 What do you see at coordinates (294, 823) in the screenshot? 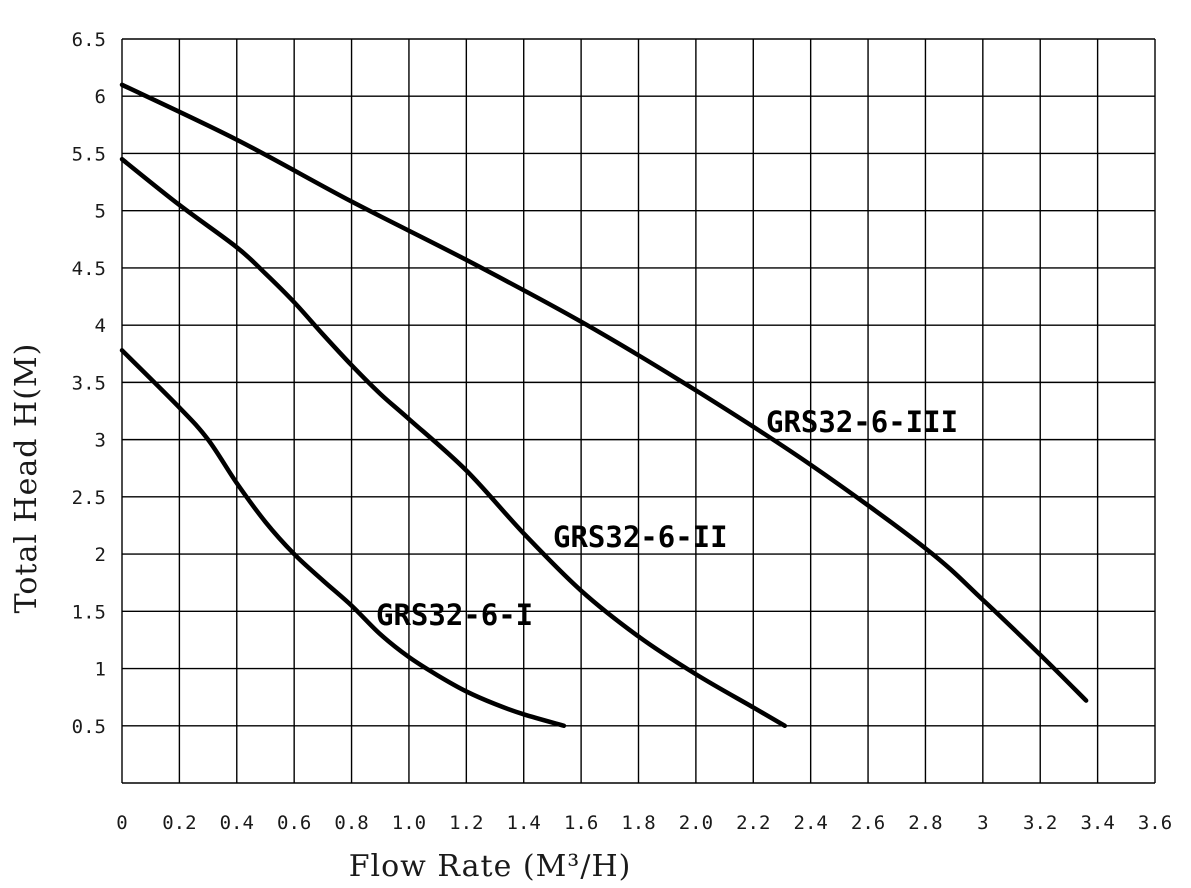
I see `x-tick-label: 0.6` at bounding box center [294, 823].